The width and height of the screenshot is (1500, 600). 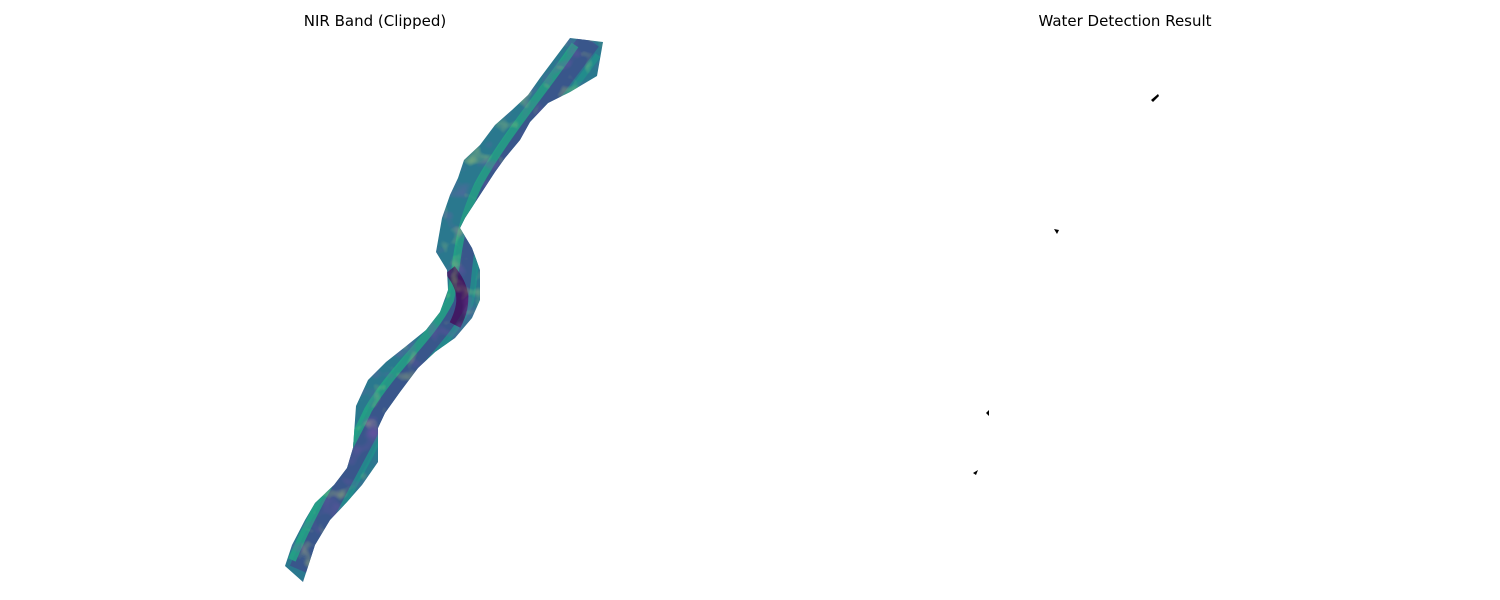 What do you see at coordinates (1125, 21) in the screenshot?
I see `water-detection-title: Water Detection Result` at bounding box center [1125, 21].